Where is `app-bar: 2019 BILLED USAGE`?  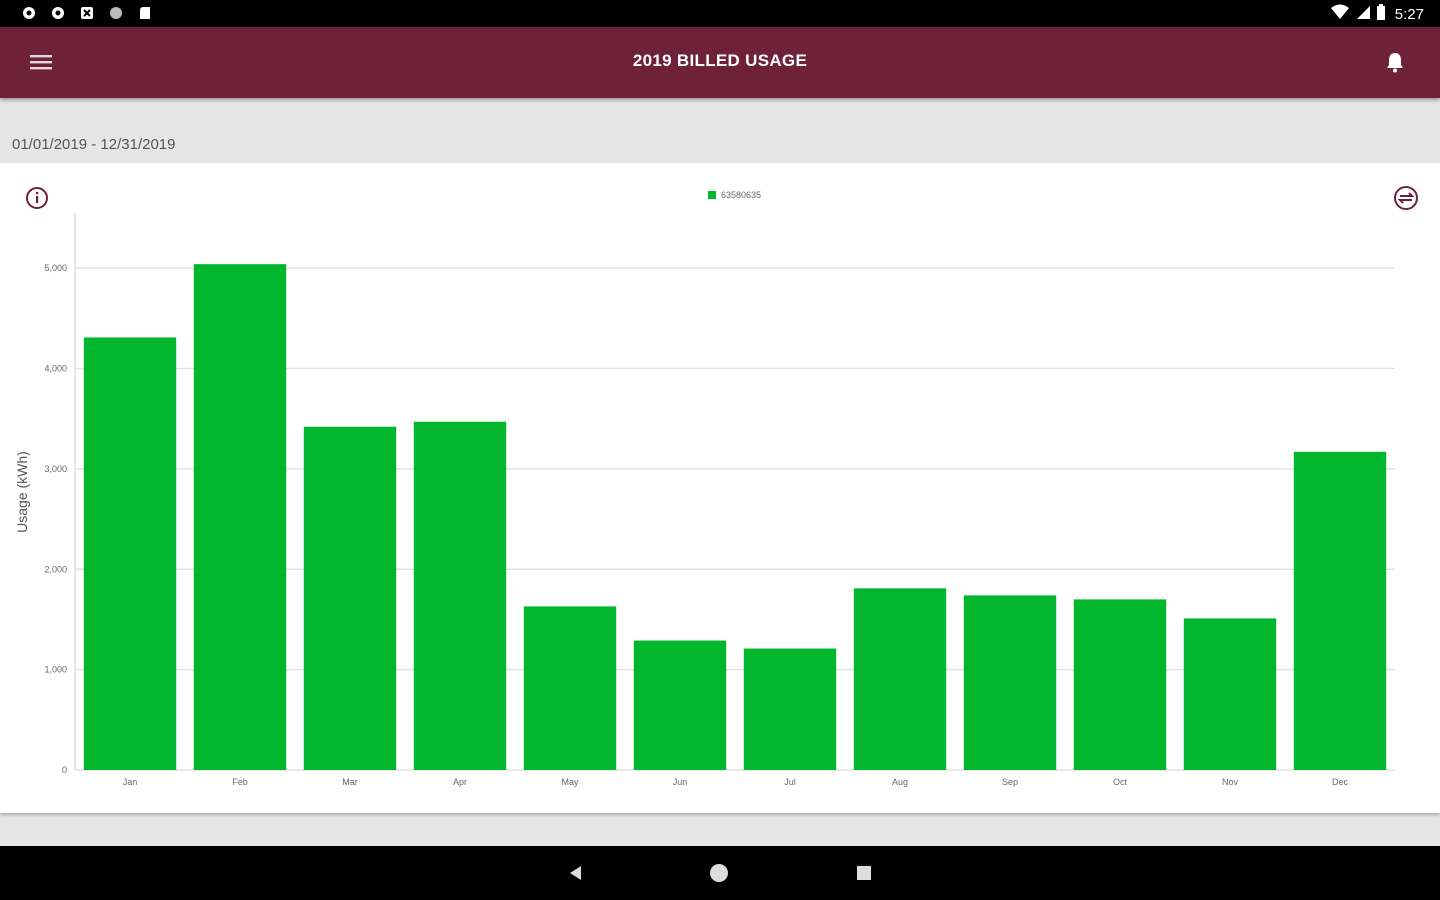
app-bar: 2019 BILLED USAGE is located at coordinates (720, 62).